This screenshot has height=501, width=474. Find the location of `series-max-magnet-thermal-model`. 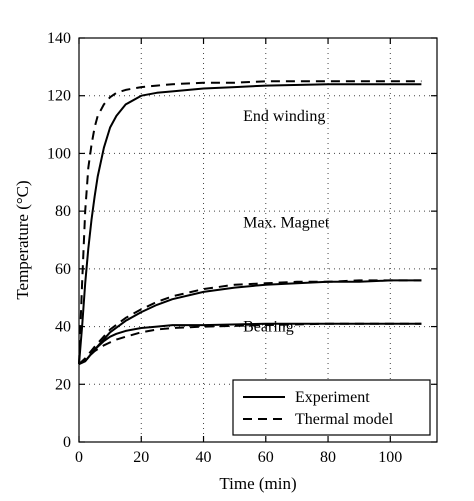

series-max-magnet-thermal-model is located at coordinates (250, 322).